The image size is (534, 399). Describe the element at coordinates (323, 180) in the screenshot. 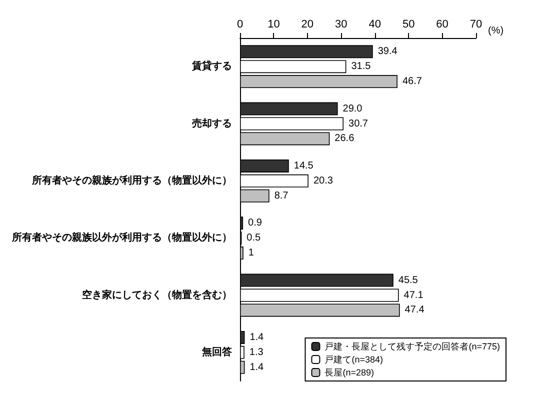

I see `data-label: 20.3` at that location.